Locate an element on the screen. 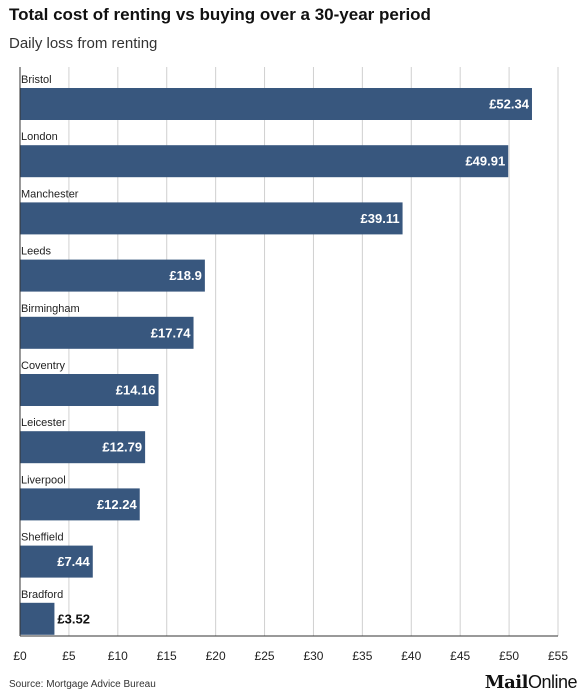 The image size is (587, 697). data-label: £52.34 is located at coordinates (509, 104).